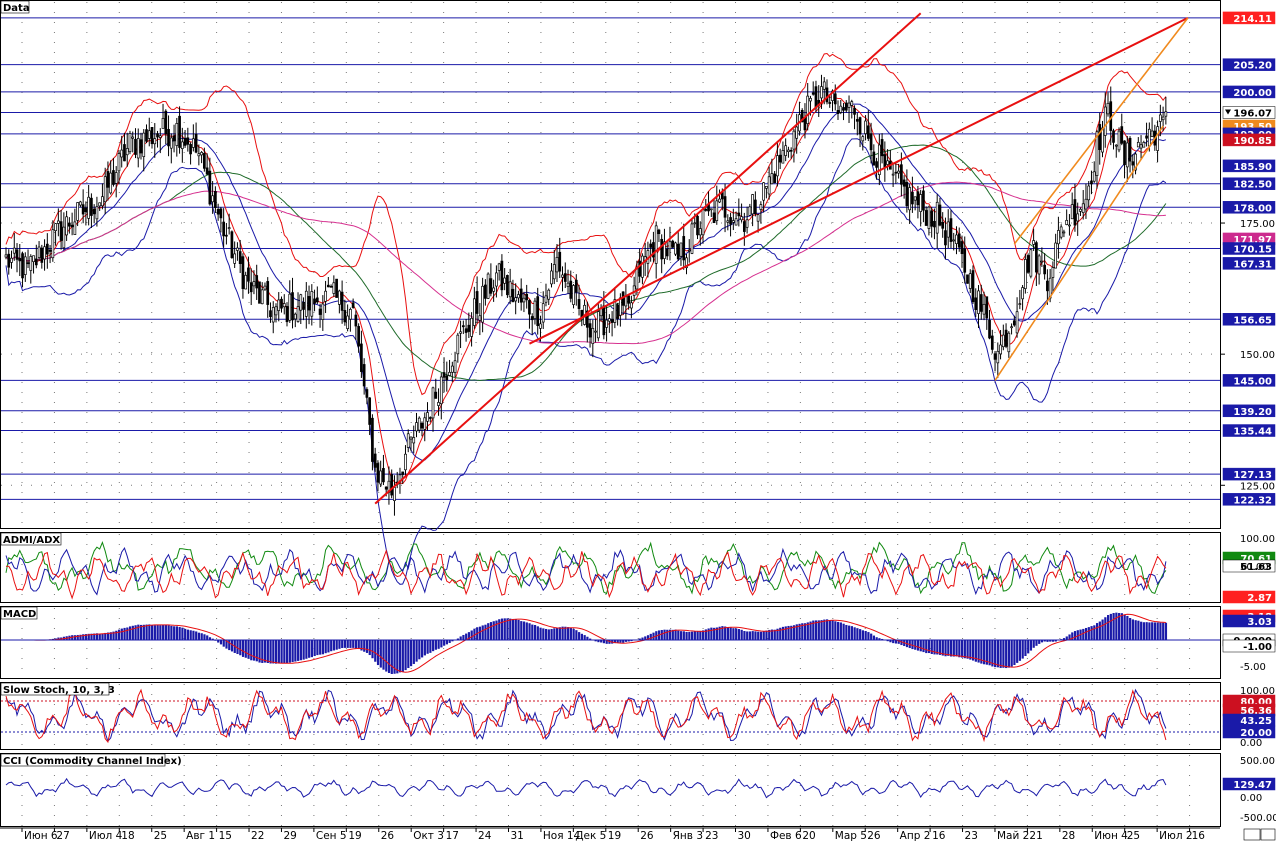 This screenshot has width=1276, height=842. What do you see at coordinates (1249, 646) in the screenshot?
I see `macd-value-label-box` at bounding box center [1249, 646].